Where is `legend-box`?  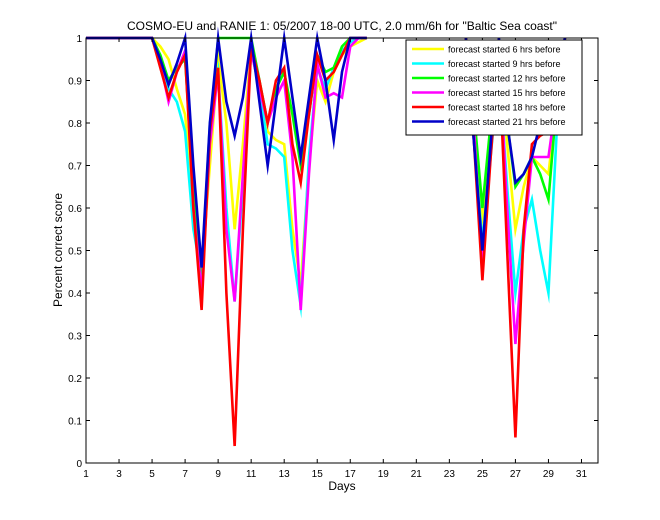 legend-box is located at coordinates (494, 87).